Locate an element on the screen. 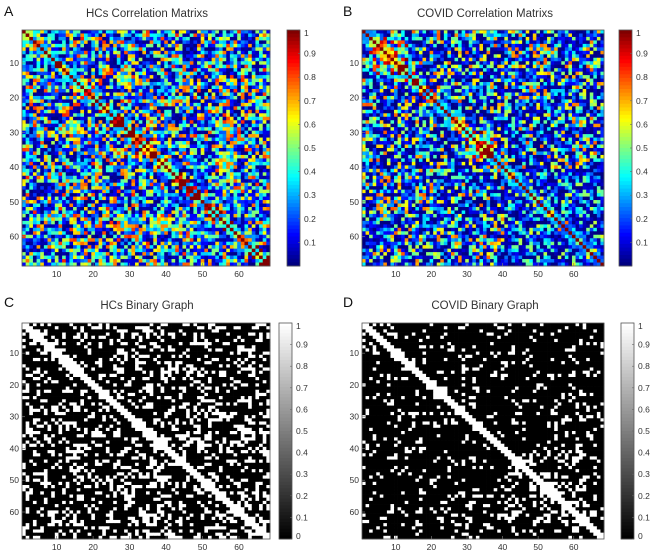 This screenshot has height=555, width=653. y-tick-label: 40 is located at coordinates (15, 167).